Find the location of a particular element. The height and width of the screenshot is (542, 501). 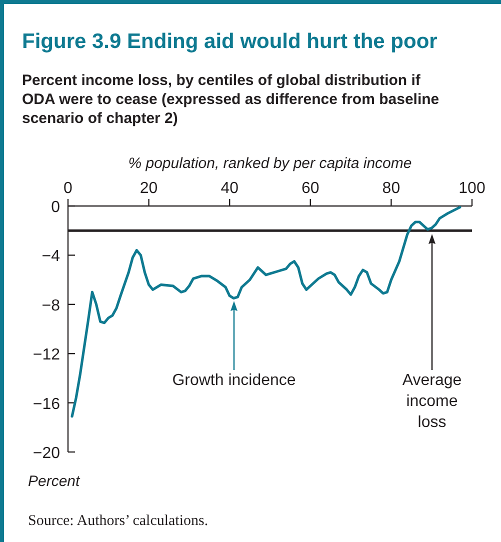

x-axis-title: % population, ranked by per capita income is located at coordinates (270, 163).